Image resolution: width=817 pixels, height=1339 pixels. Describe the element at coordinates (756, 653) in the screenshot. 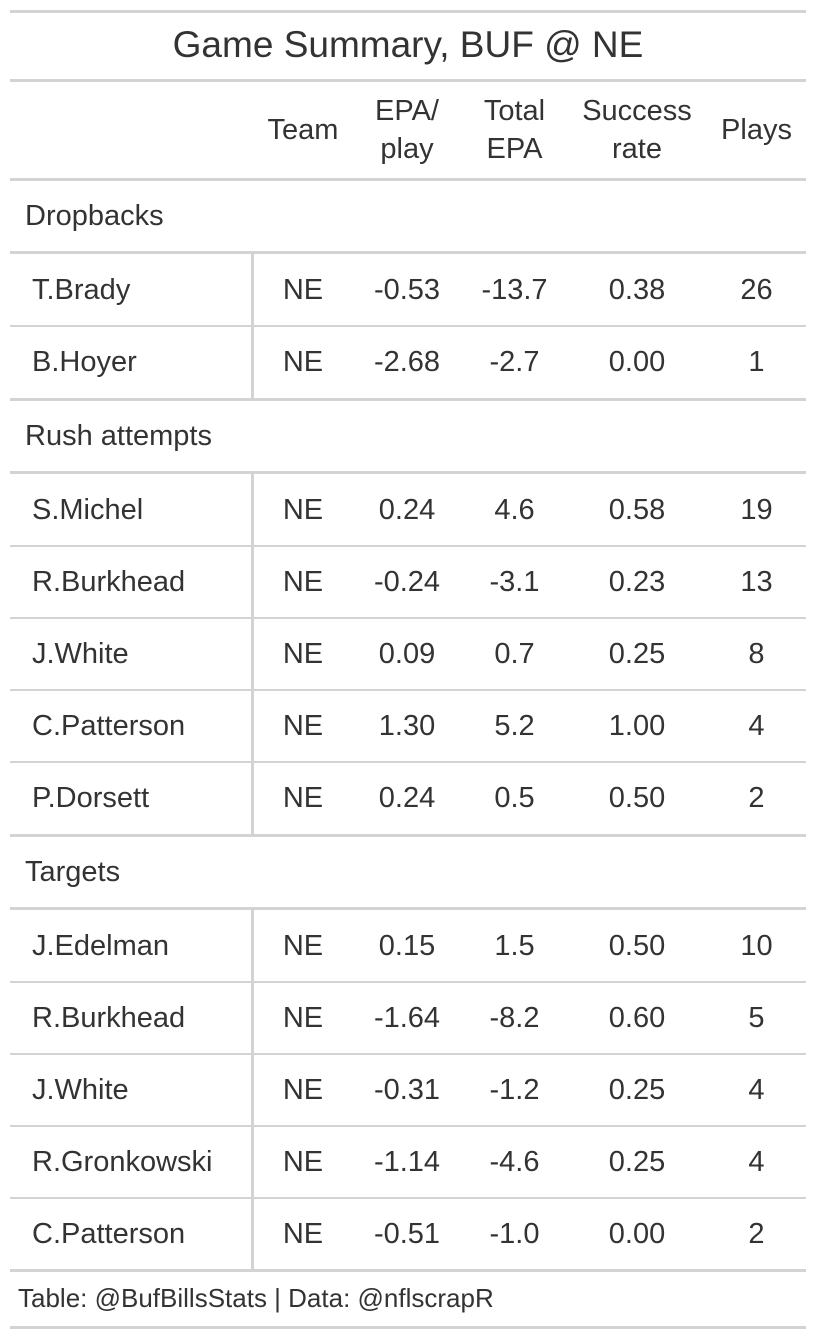

I see `cell-plays: 8` at that location.